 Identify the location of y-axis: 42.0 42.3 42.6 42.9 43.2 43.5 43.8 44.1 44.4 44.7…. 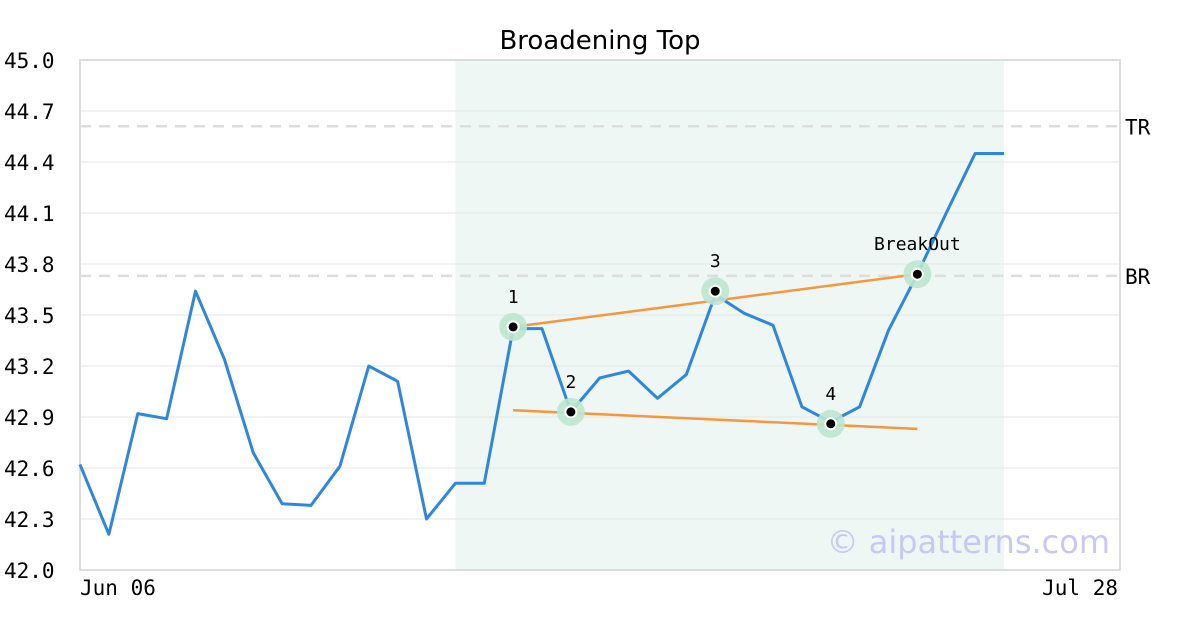
(29, 316).